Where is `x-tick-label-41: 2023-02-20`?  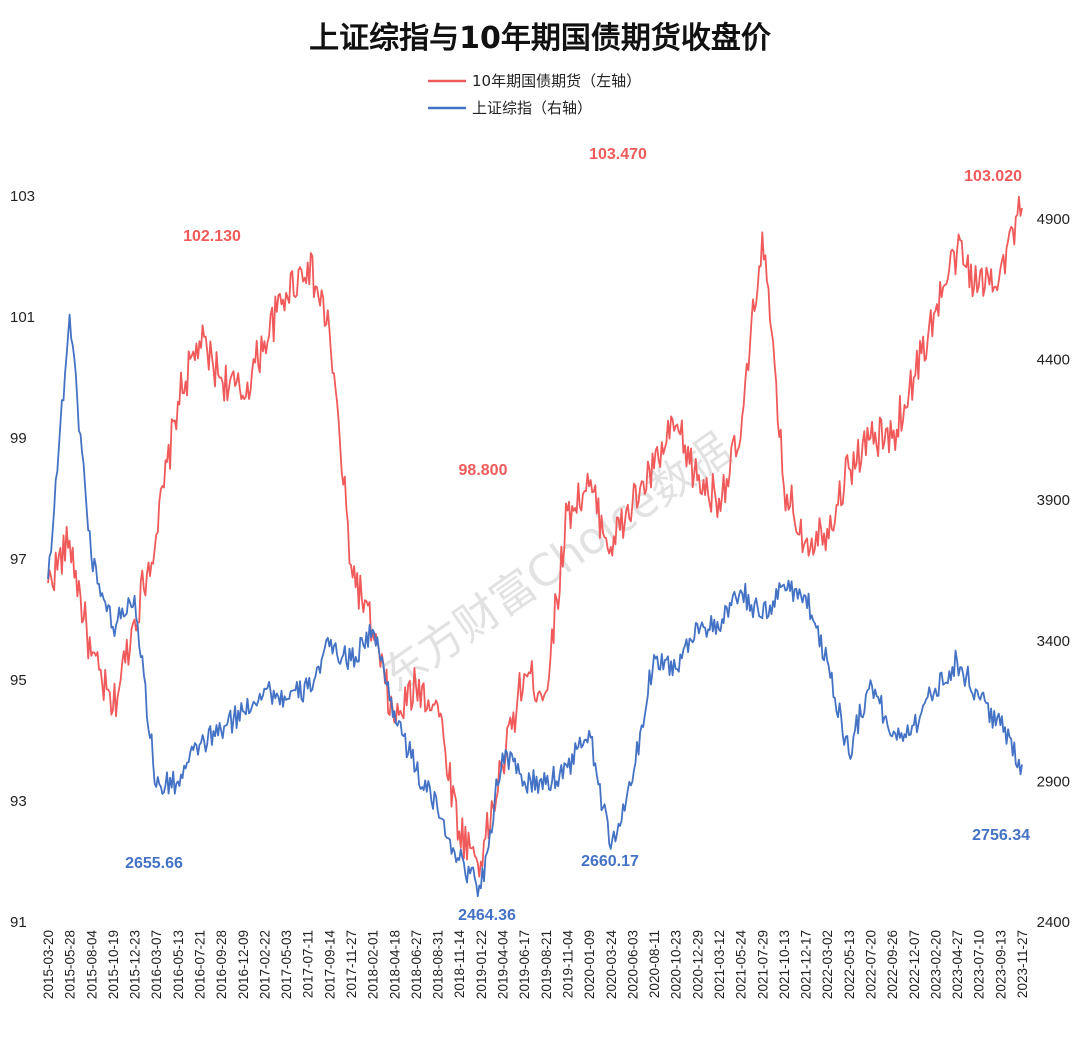
x-tick-label-41: 2023-02-20 is located at coordinates (935, 964).